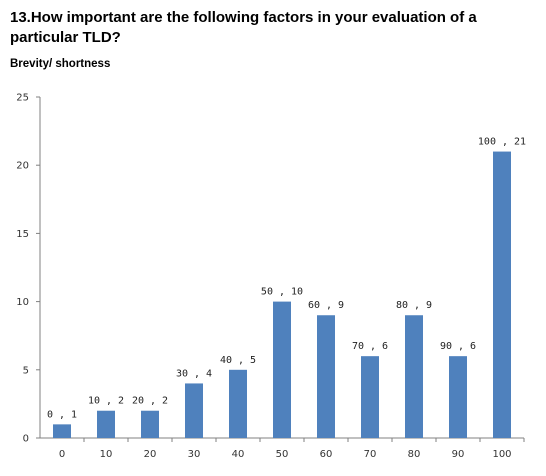  I want to click on x-tick-label-70: 70, so click(370, 454).